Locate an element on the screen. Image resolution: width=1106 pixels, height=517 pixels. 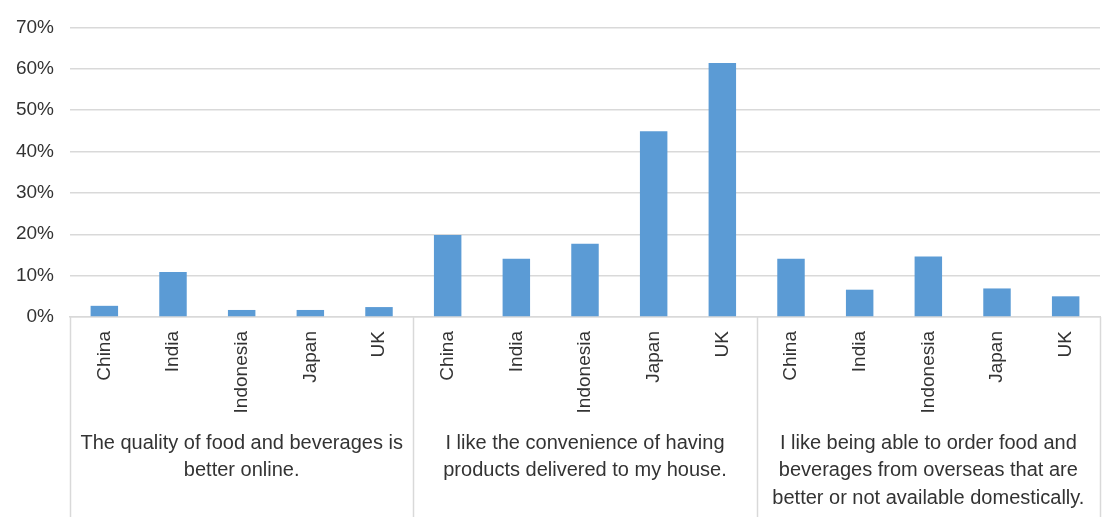
y-tick-label: 60% is located at coordinates (35, 68).